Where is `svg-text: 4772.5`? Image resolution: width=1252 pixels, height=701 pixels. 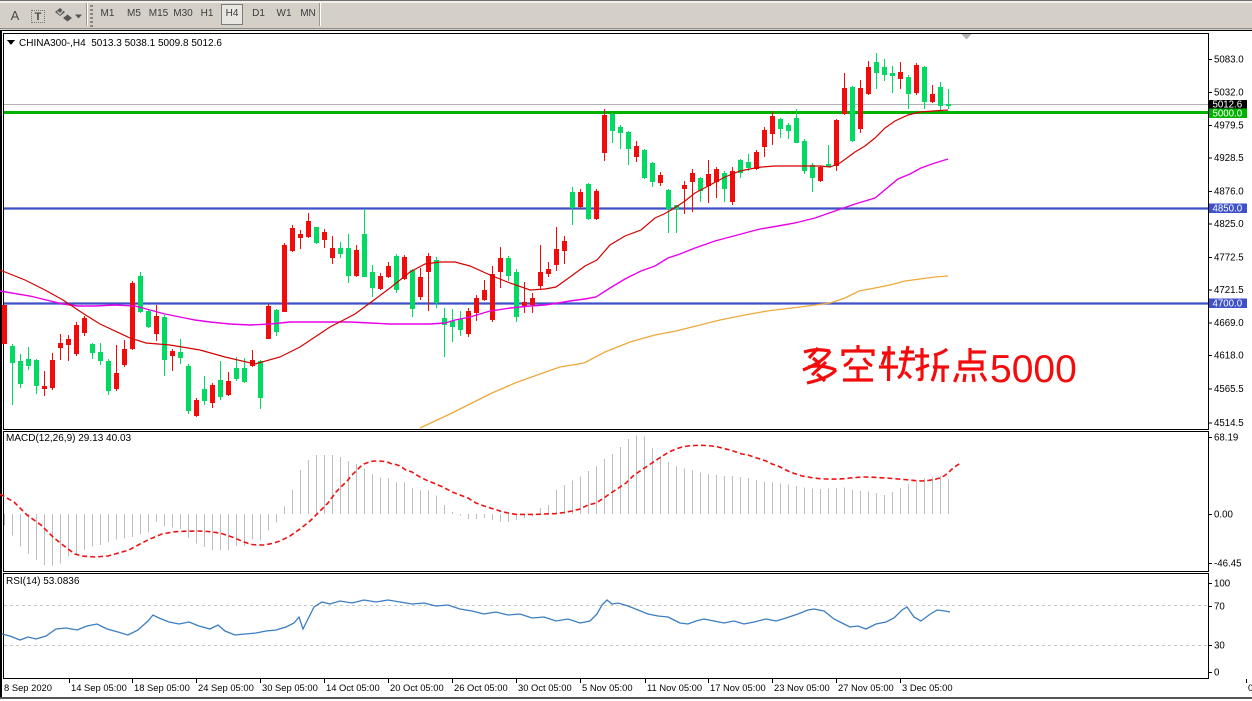
svg-text: 4772.5 is located at coordinates (1229, 257).